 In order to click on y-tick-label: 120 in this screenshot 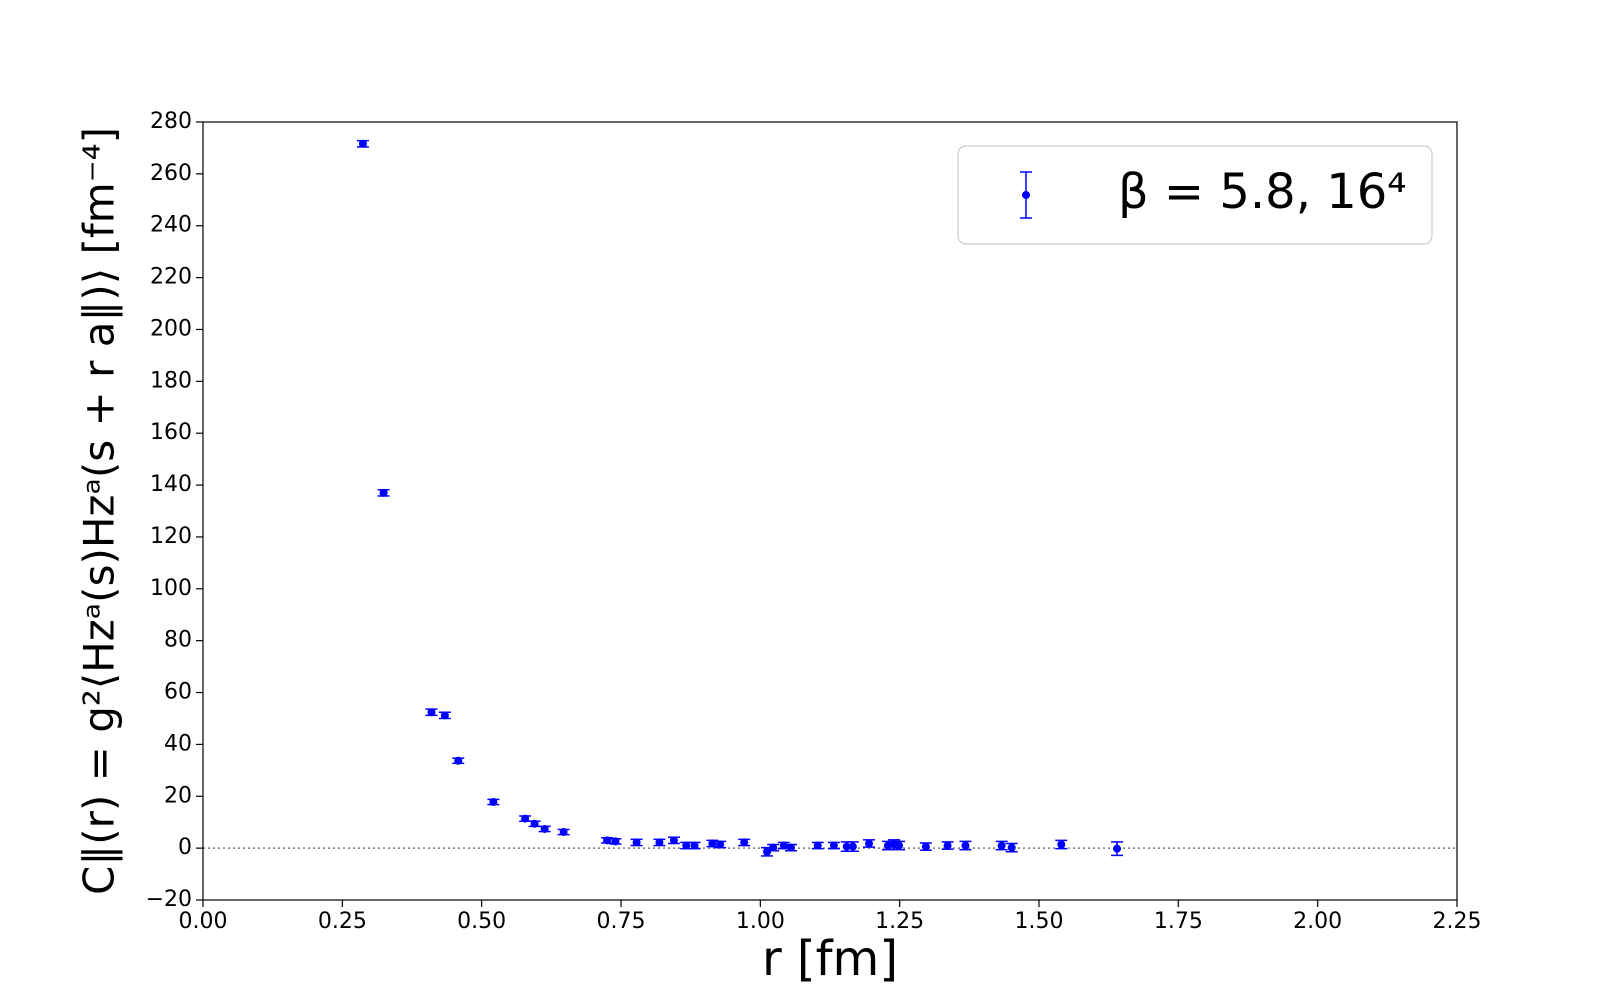, I will do `click(171, 536)`.